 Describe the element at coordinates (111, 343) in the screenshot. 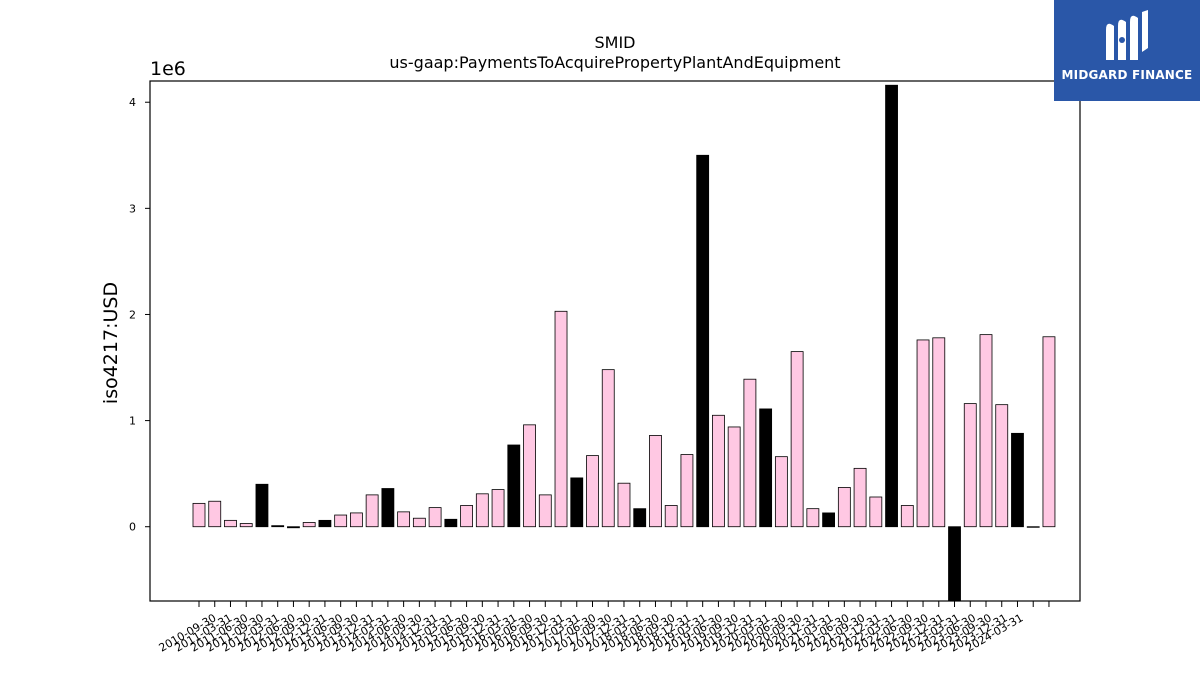

I see `y-axis-label: iso4217:USD` at that location.